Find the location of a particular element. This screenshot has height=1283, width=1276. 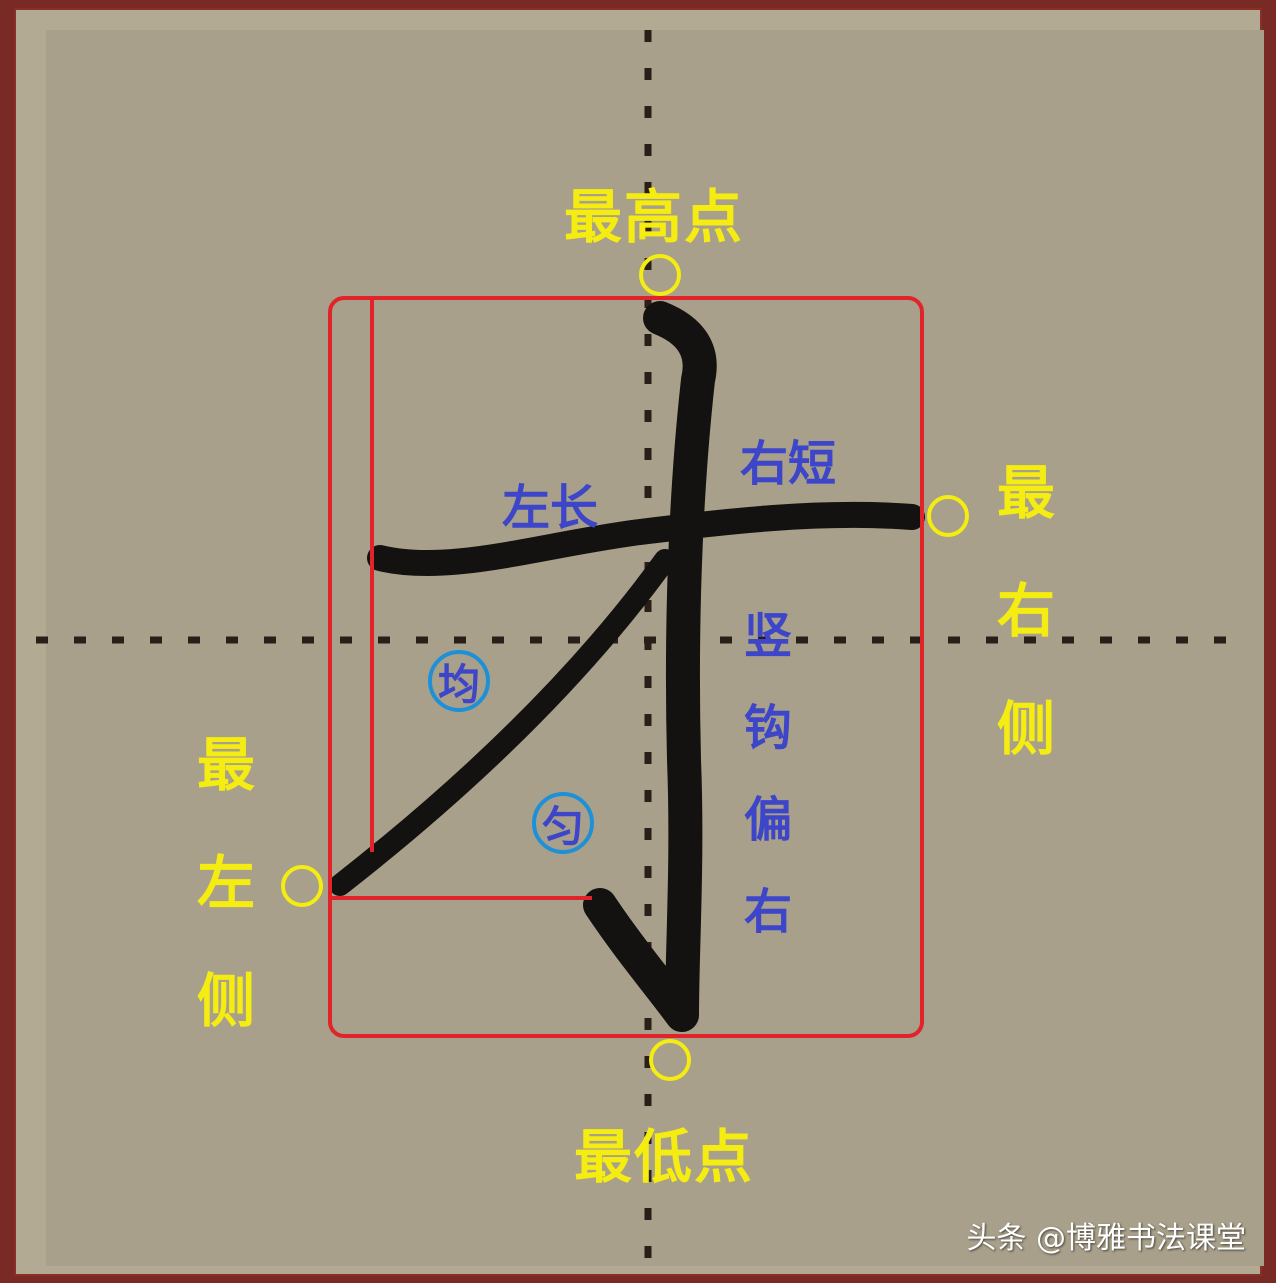

vertical-hook-label: 竖钩偏右 is located at coordinates (767, 774).